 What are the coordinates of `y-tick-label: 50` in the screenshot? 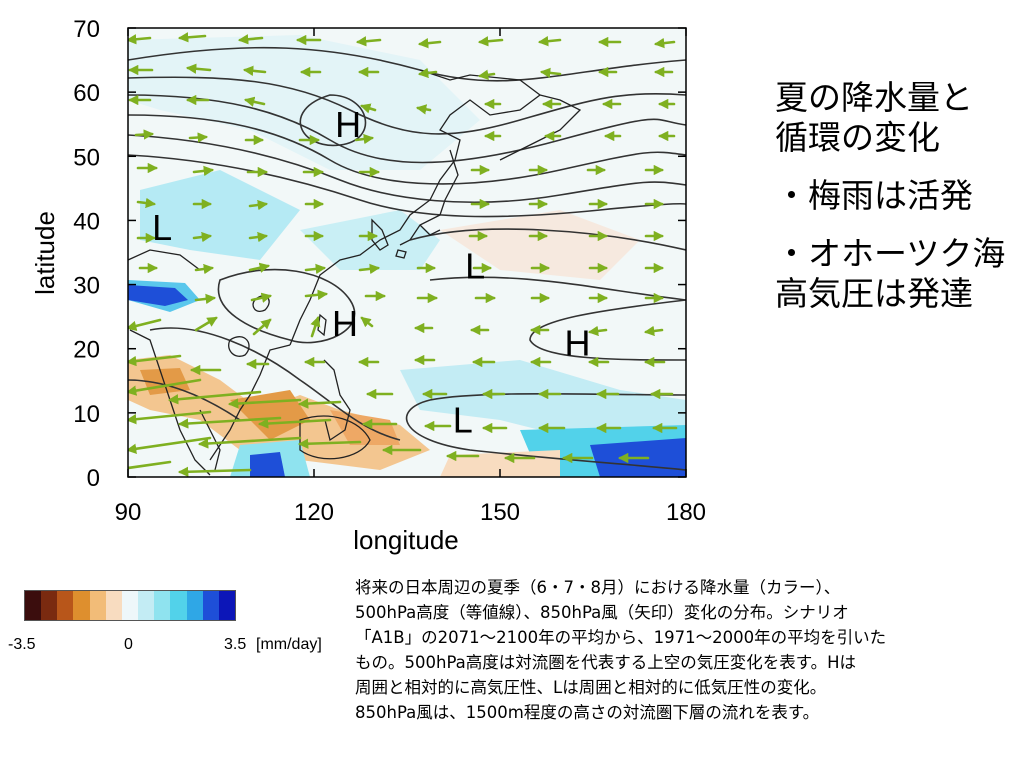 It's located at (86, 157).